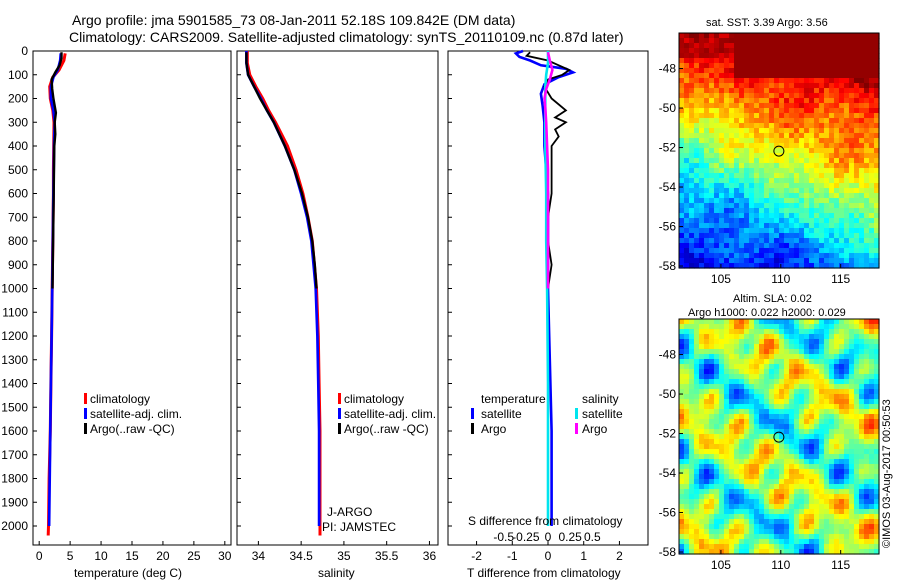 This screenshot has height=580, width=900. What do you see at coordinates (339, 428) in the screenshot?
I see `legend-swatch-argo` at bounding box center [339, 428].